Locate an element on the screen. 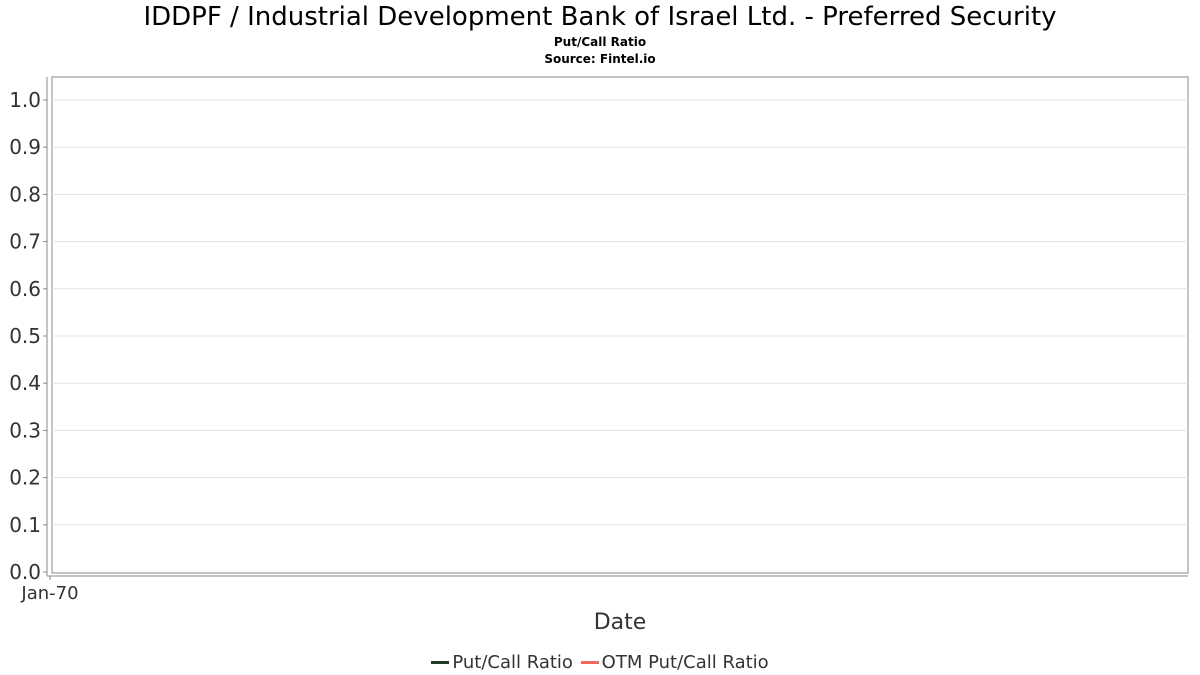  y-tick-label: 0.2 is located at coordinates (25, 478).